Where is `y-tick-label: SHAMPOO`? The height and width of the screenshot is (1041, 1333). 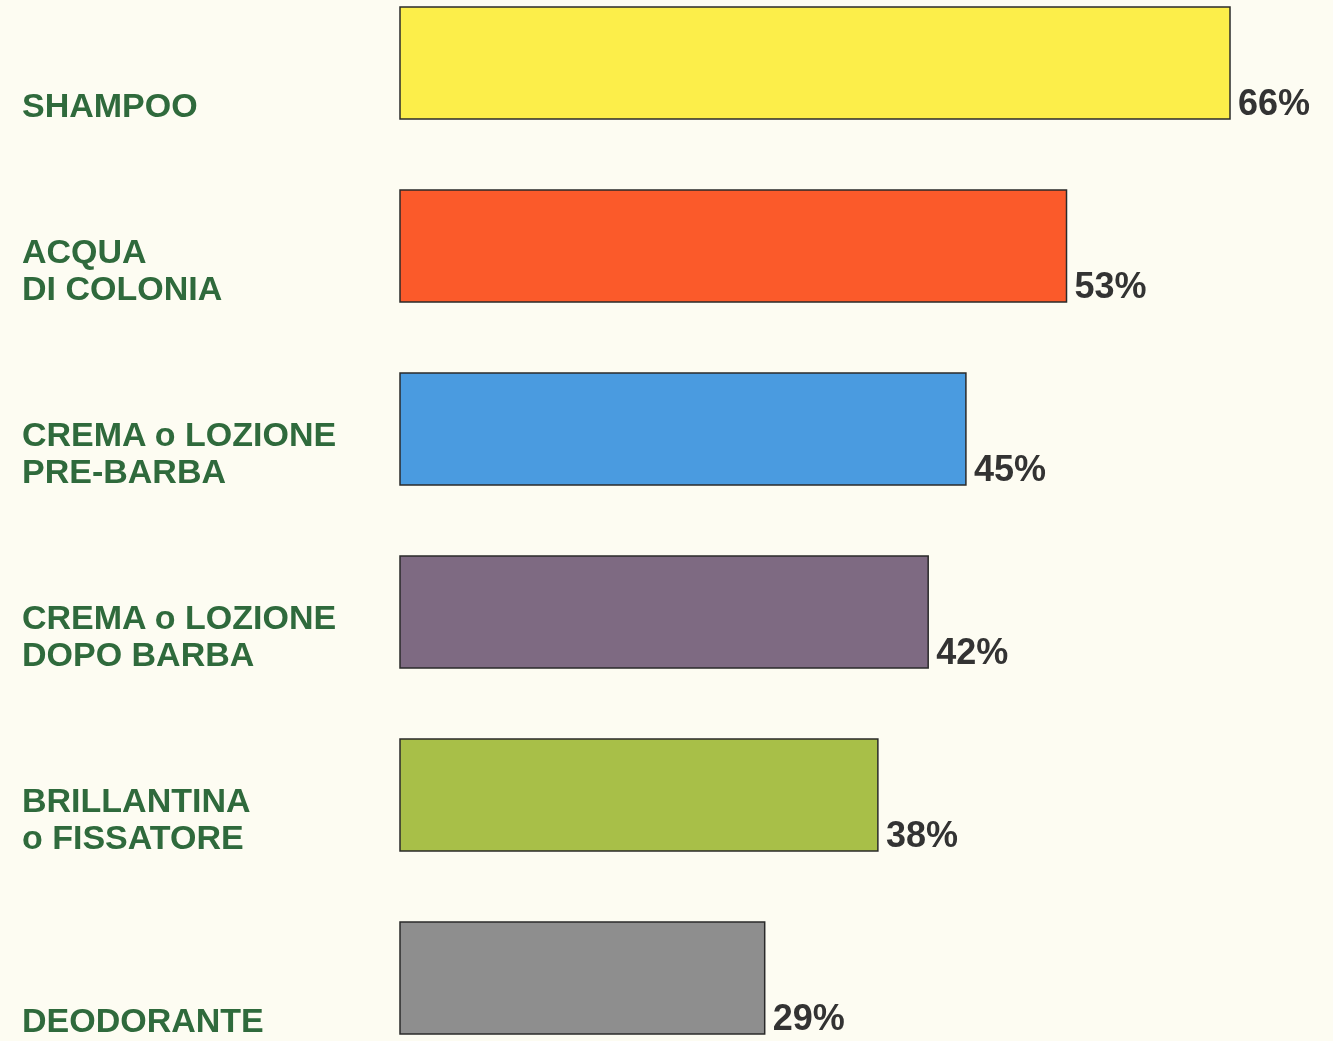
y-tick-label: SHAMPOO is located at coordinates (110, 105).